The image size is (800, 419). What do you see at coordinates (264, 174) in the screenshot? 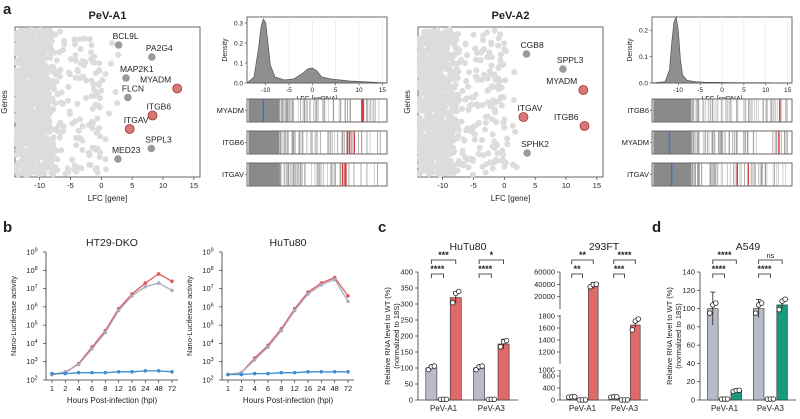
I see `barcode-dense-region` at bounding box center [264, 174].